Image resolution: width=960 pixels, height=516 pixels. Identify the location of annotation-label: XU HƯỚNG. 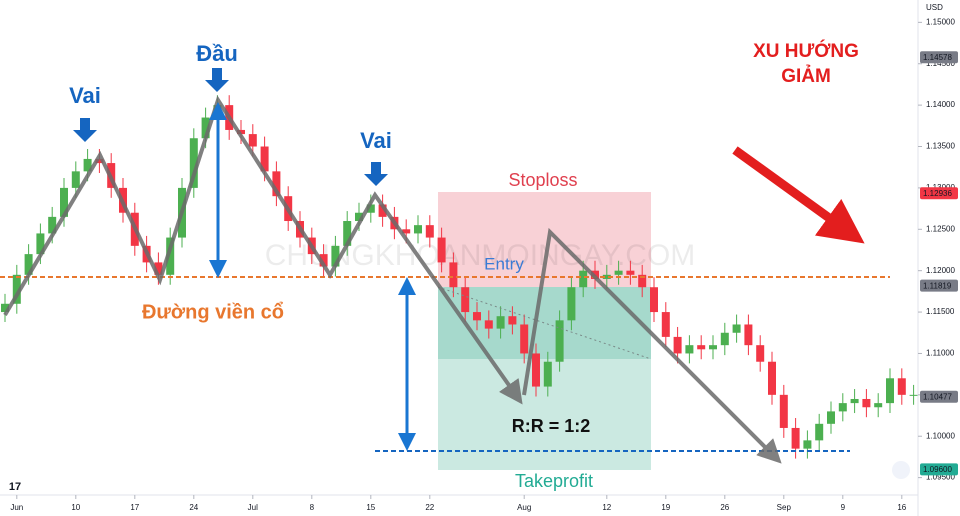
(806, 51).